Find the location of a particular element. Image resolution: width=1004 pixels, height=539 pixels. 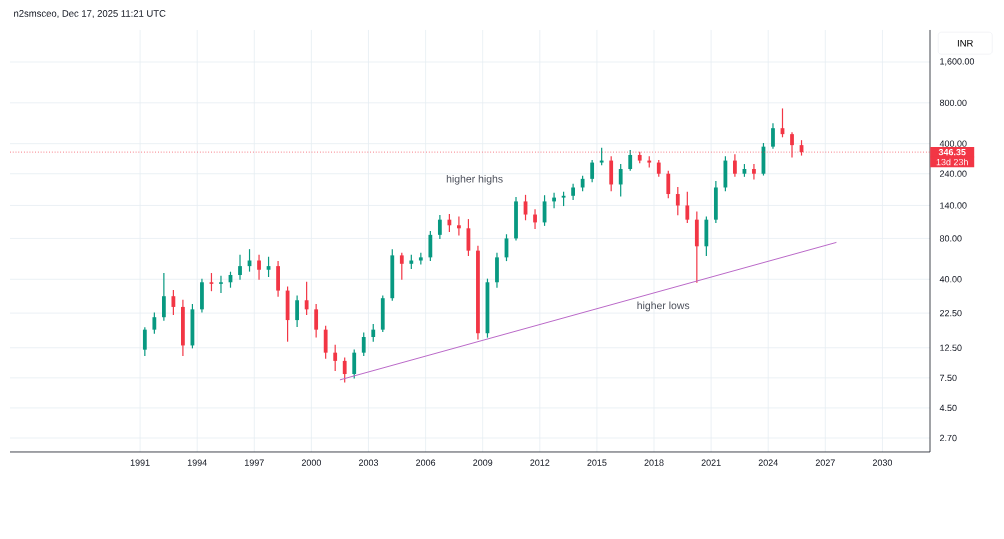

x-tick-label: 2003 is located at coordinates (368, 462).